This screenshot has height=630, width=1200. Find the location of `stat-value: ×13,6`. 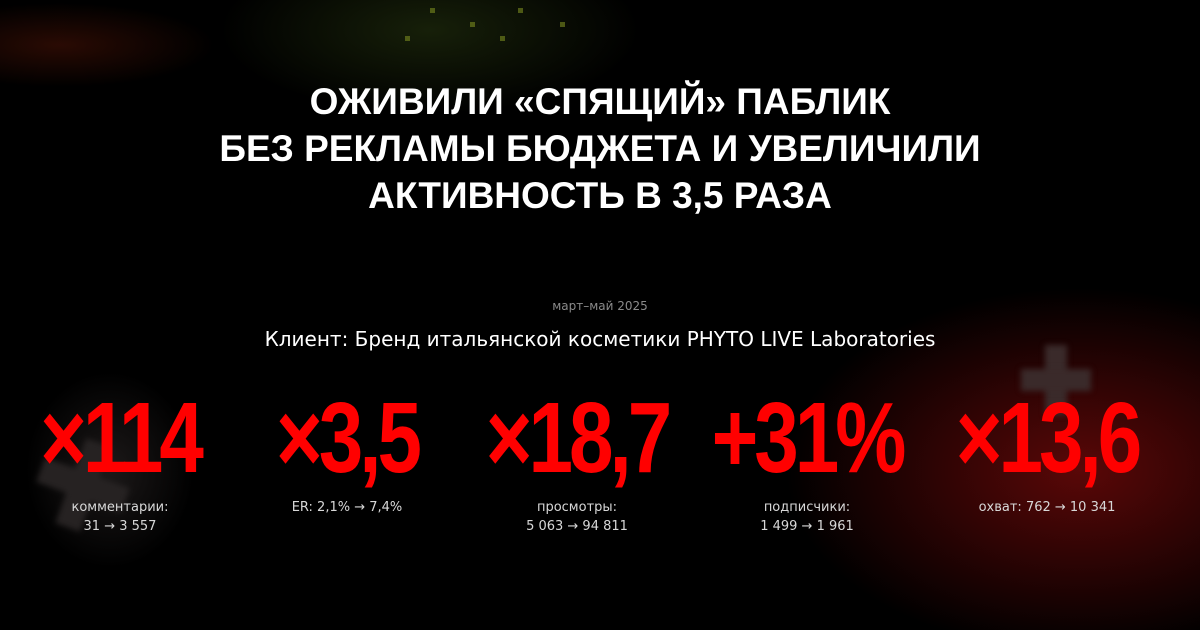

stat-value: ×13,6 is located at coordinates (1048, 437).